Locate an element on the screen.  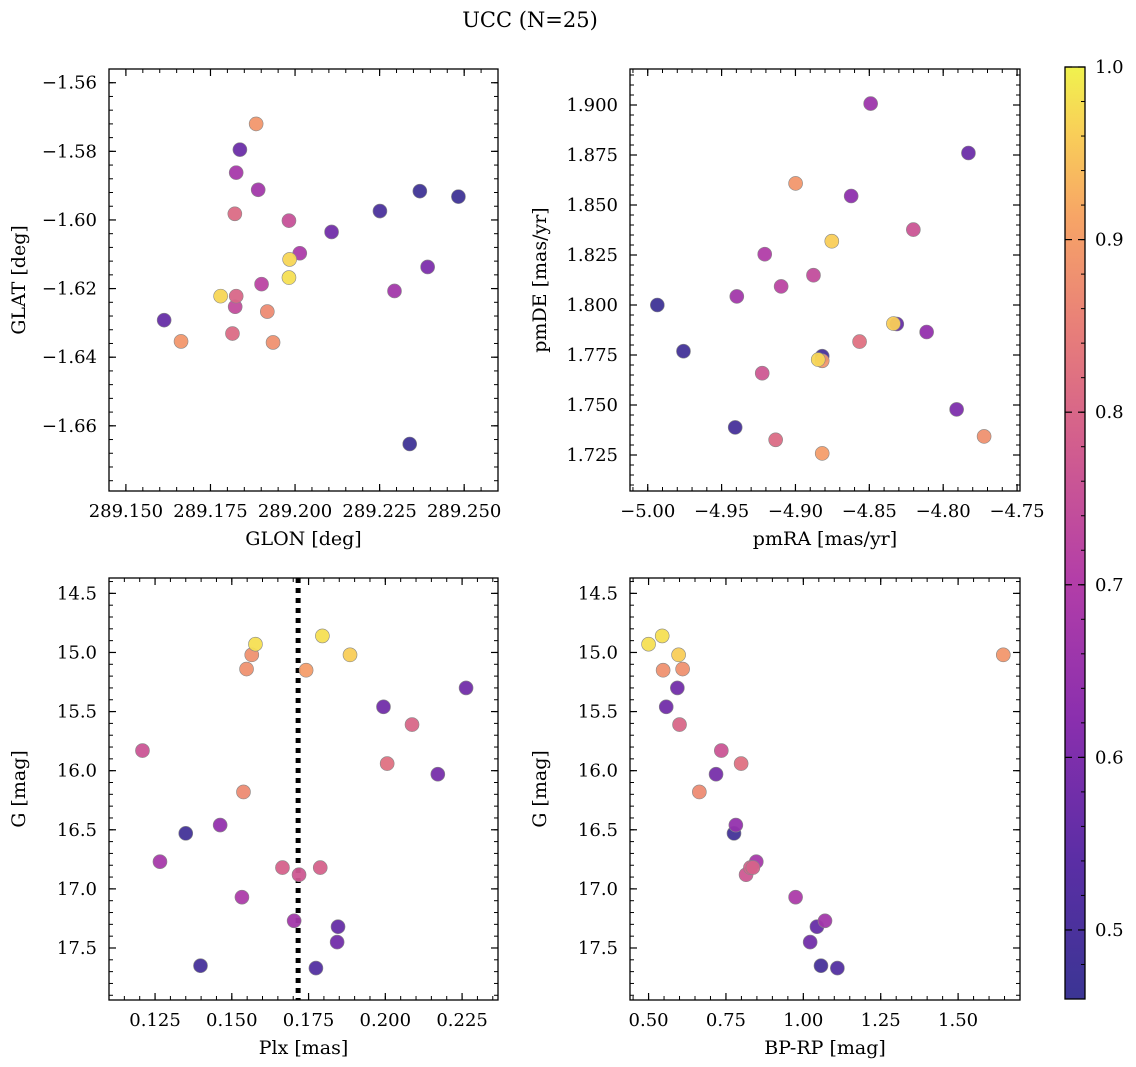
colorbar-tick-label: 0.8 is located at coordinates (1109, 412).